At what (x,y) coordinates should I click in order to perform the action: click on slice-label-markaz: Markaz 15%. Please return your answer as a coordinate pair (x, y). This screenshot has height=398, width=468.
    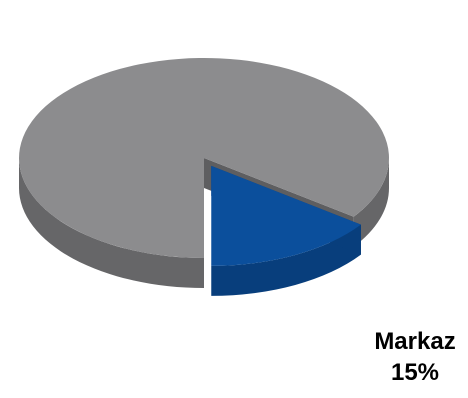
    Looking at the image, I should click on (415, 357).